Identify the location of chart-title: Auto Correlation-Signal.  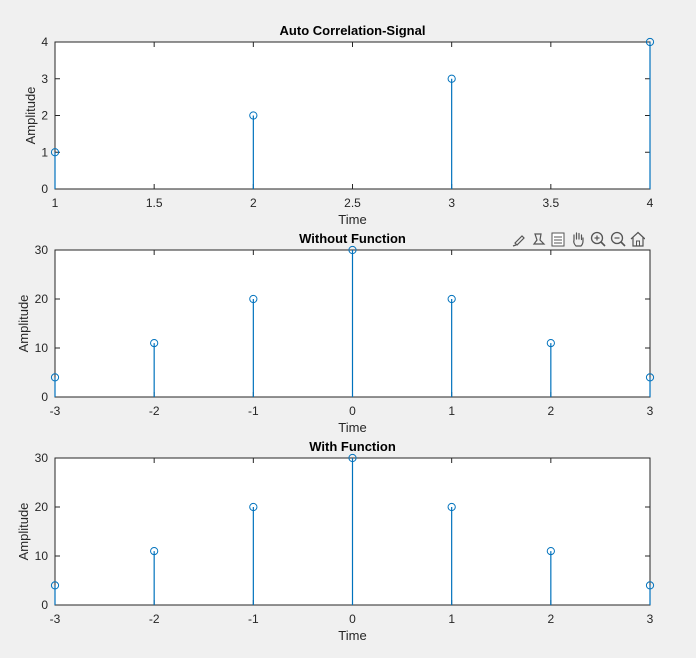
(353, 30).